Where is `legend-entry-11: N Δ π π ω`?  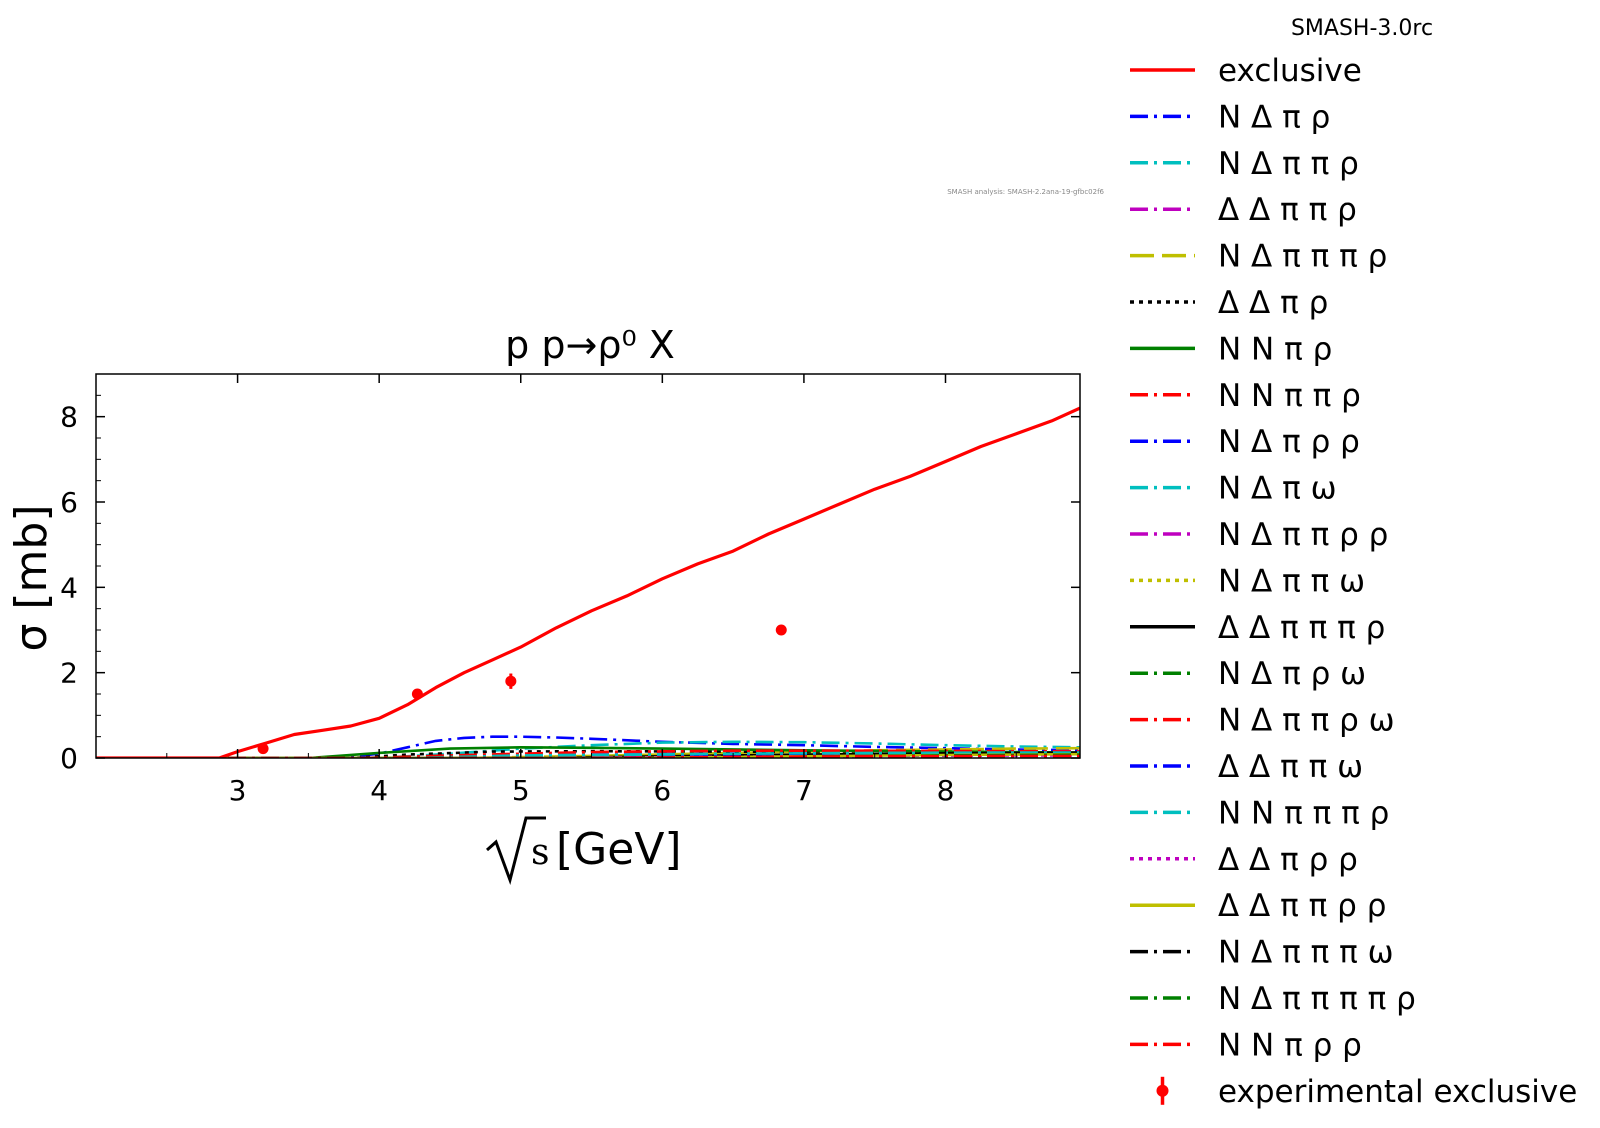
legend-entry-11: N Δ π π ω is located at coordinates (1247, 581).